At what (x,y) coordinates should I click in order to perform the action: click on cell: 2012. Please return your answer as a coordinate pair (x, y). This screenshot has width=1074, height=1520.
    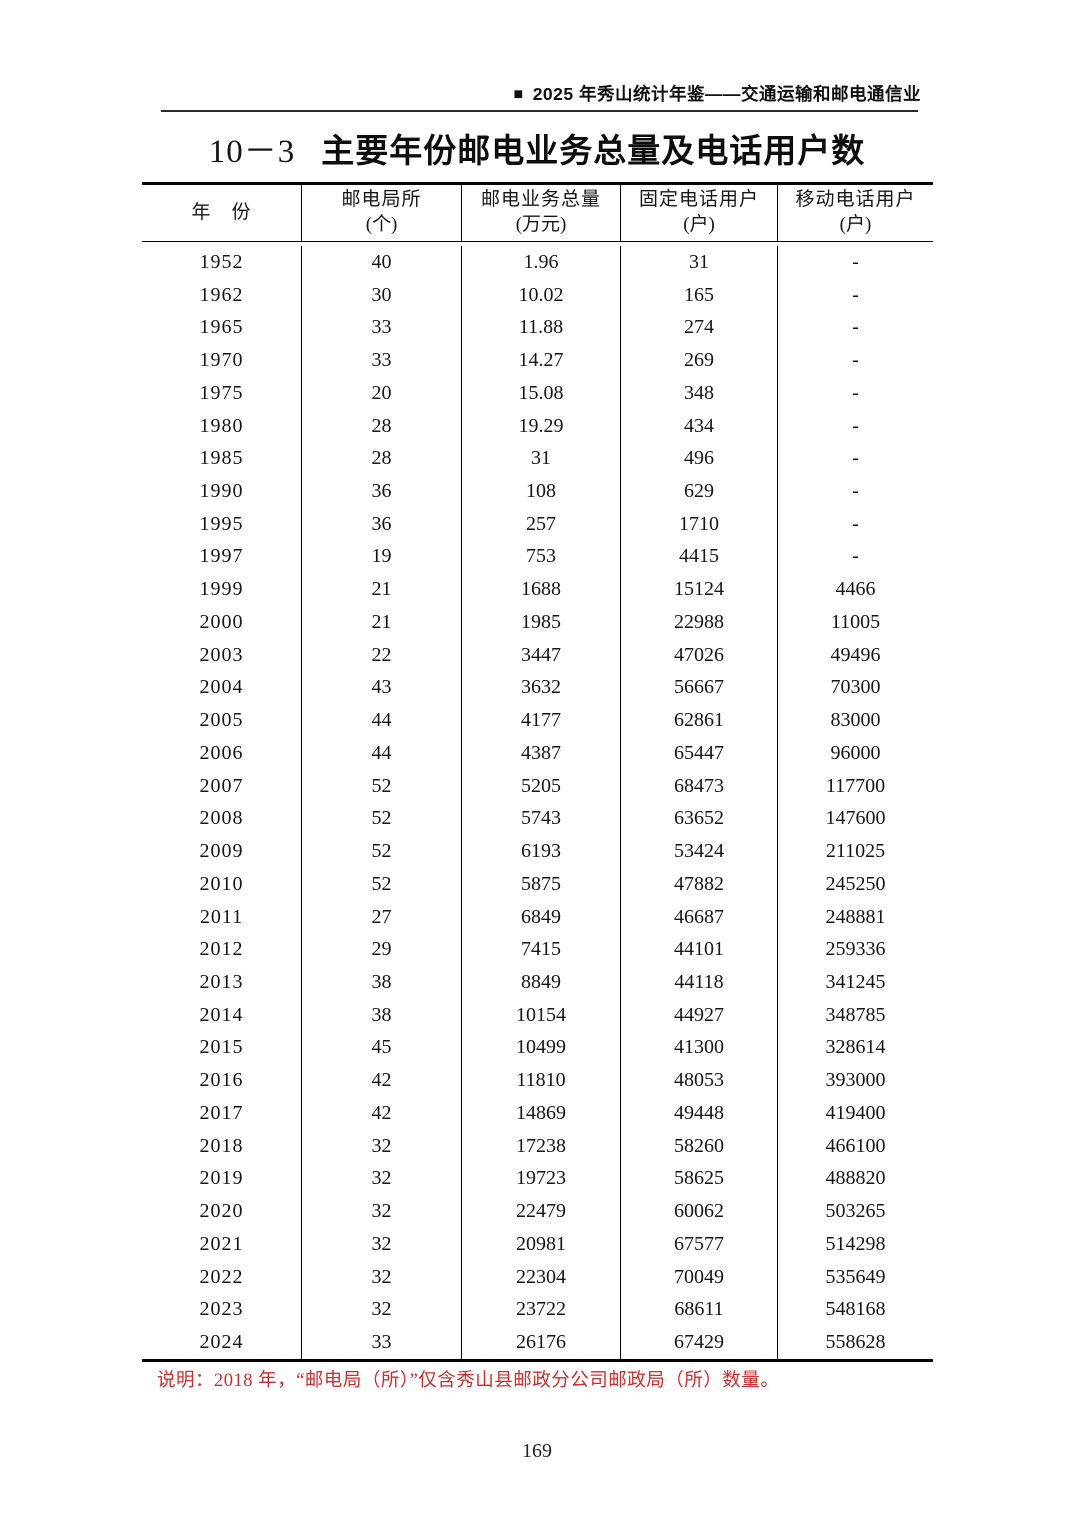
    Looking at the image, I should click on (222, 950).